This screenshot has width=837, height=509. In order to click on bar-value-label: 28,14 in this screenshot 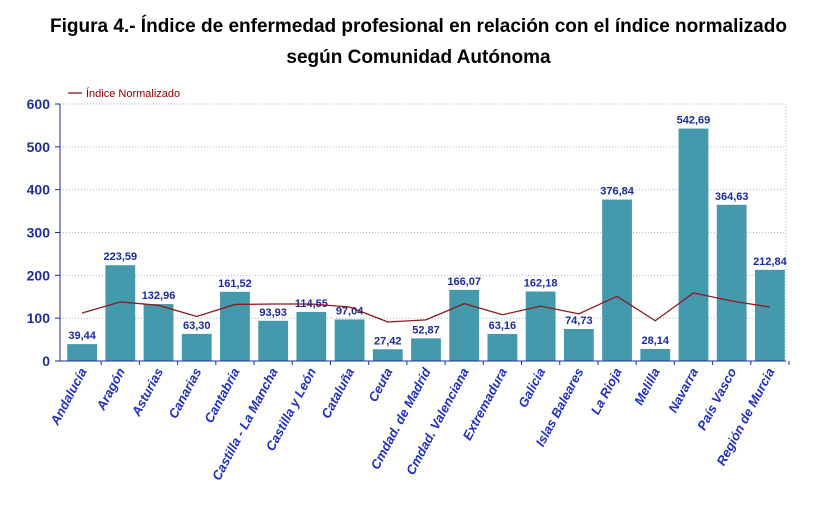, I will do `click(655, 341)`.